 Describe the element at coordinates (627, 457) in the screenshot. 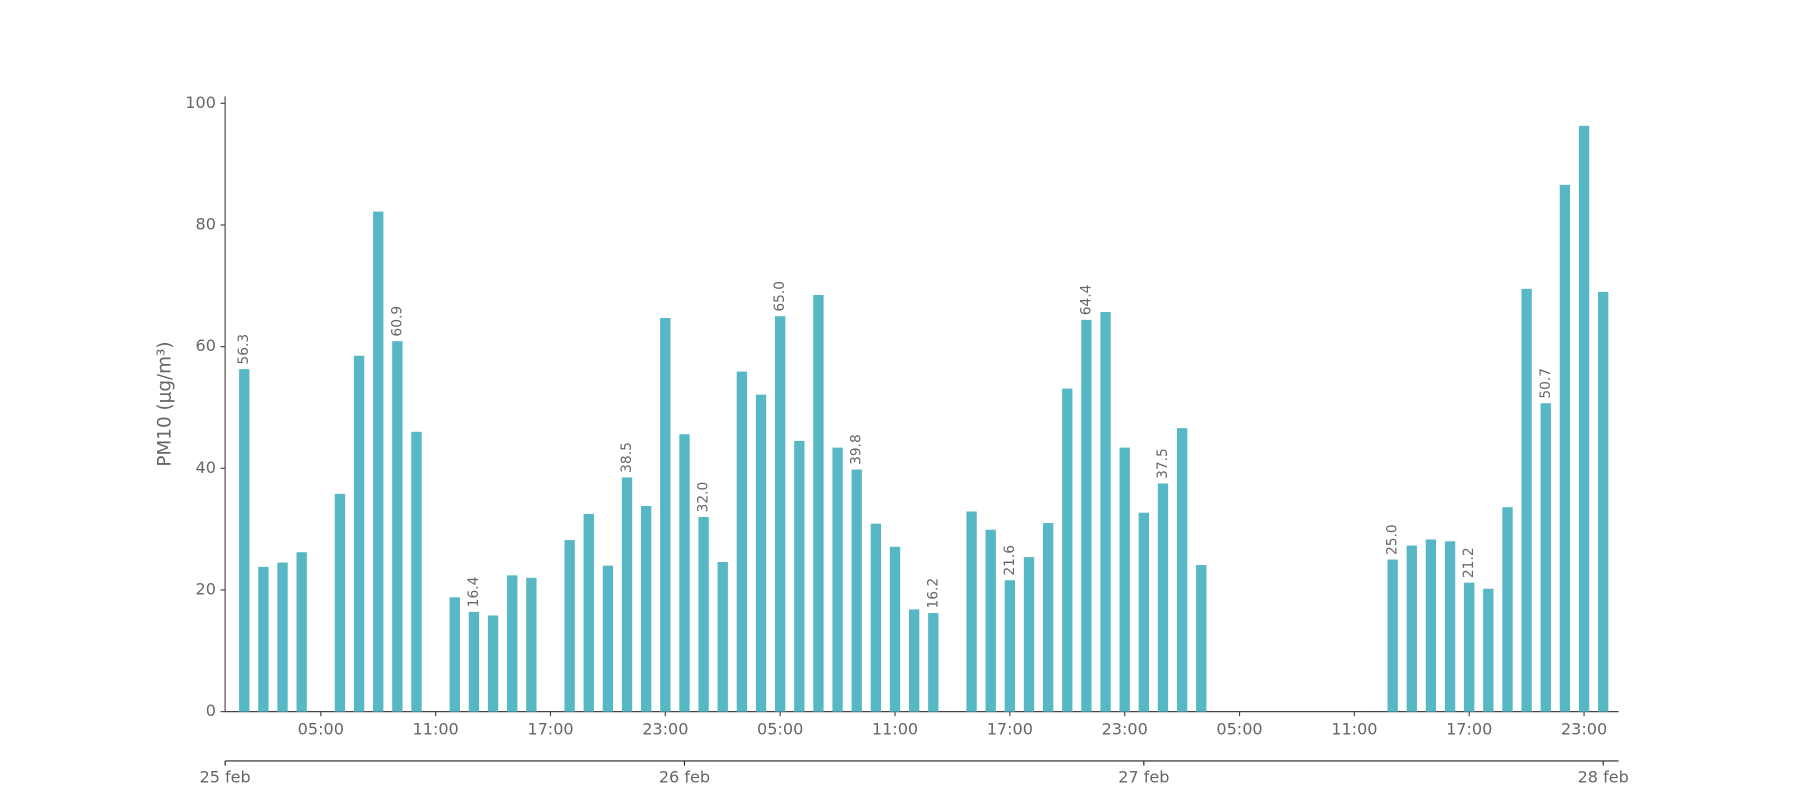

I see `value-label: 38.5` at that location.